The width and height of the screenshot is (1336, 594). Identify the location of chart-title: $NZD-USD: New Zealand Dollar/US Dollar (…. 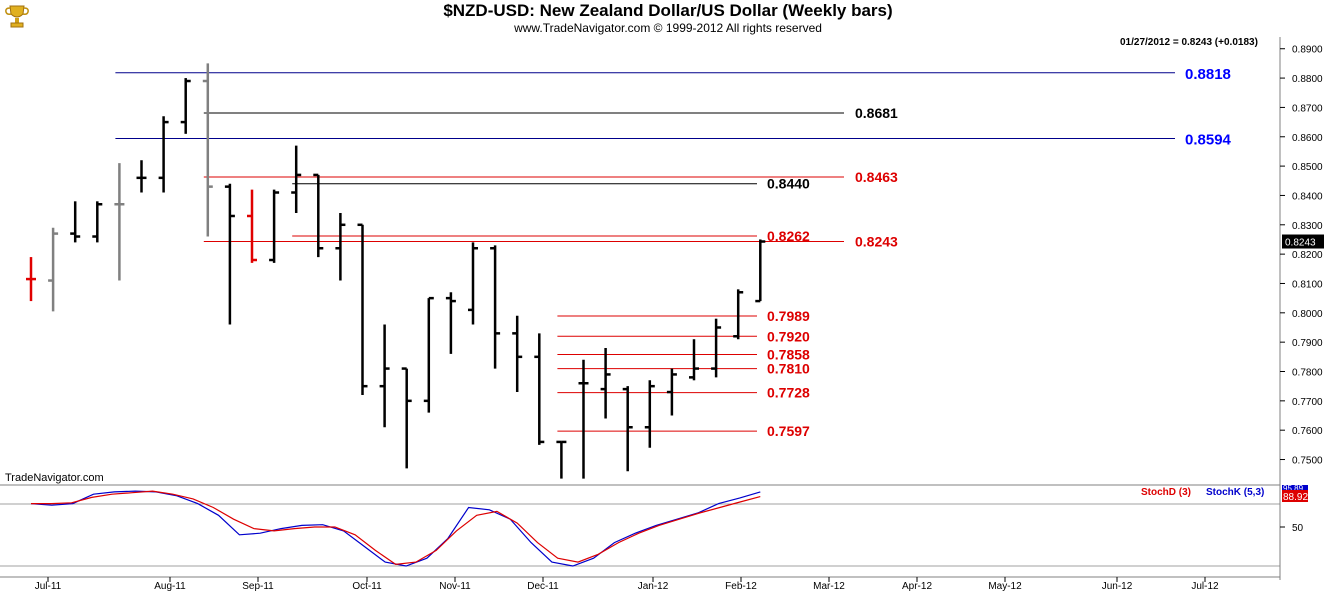
(668, 10).